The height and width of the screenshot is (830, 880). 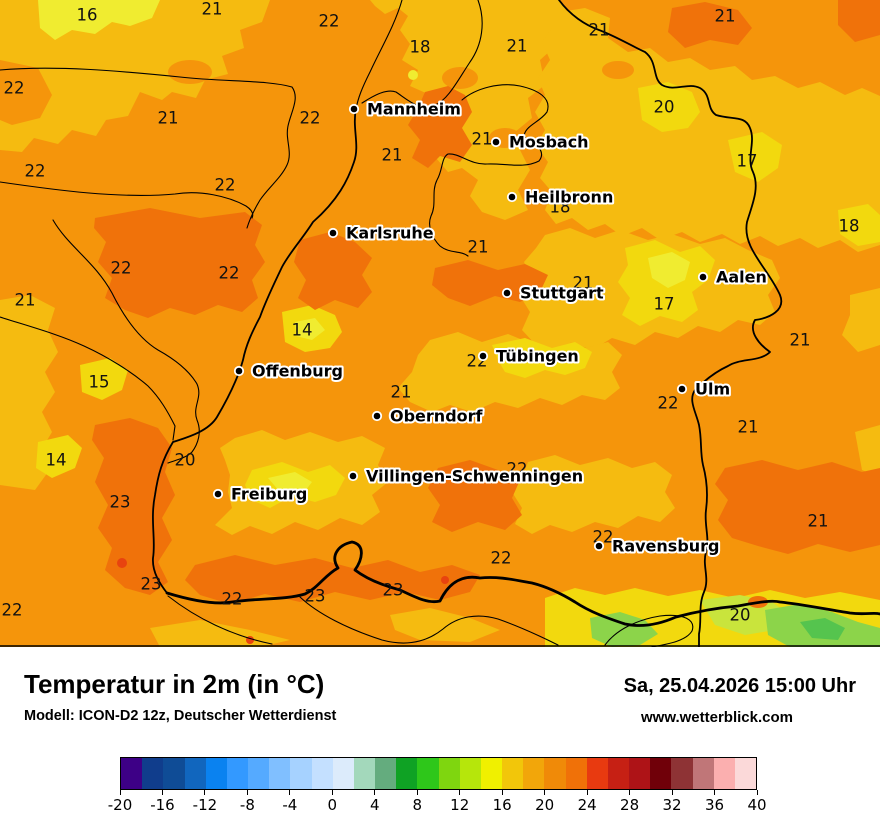 I want to click on temperature-value-label: 20, so click(x=664, y=107).